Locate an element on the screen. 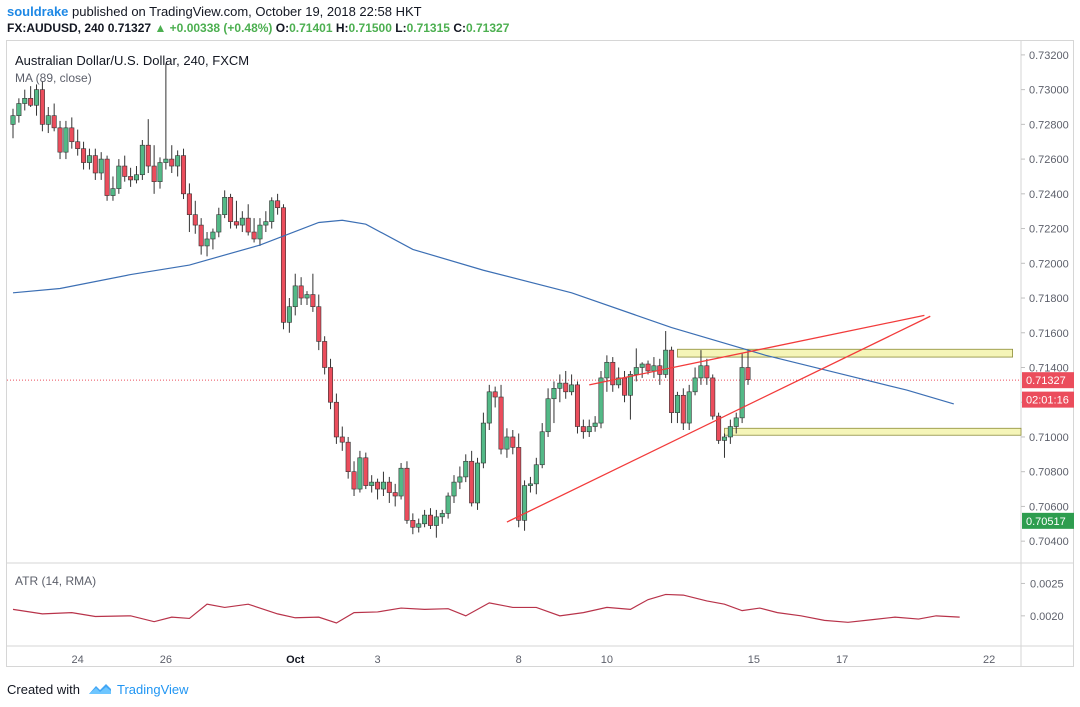 The height and width of the screenshot is (707, 1080). date-tick-label: 3 is located at coordinates (377, 660).